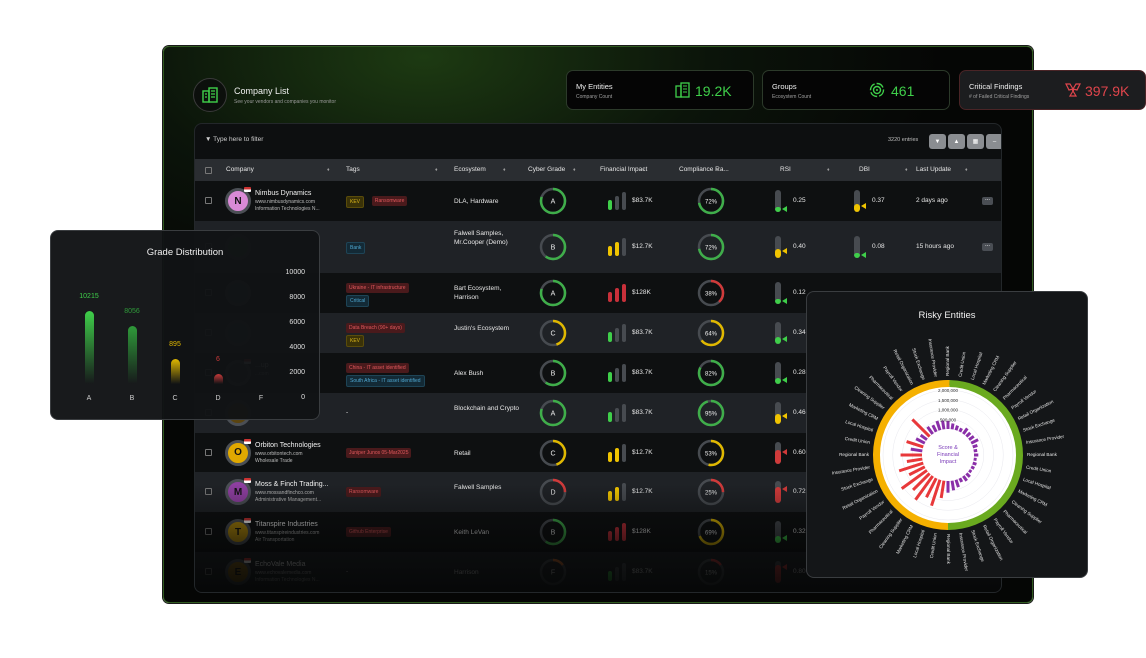 This screenshot has width=1146, height=658. Describe the element at coordinates (778, 293) in the screenshot. I see `rsi-gauge` at that location.